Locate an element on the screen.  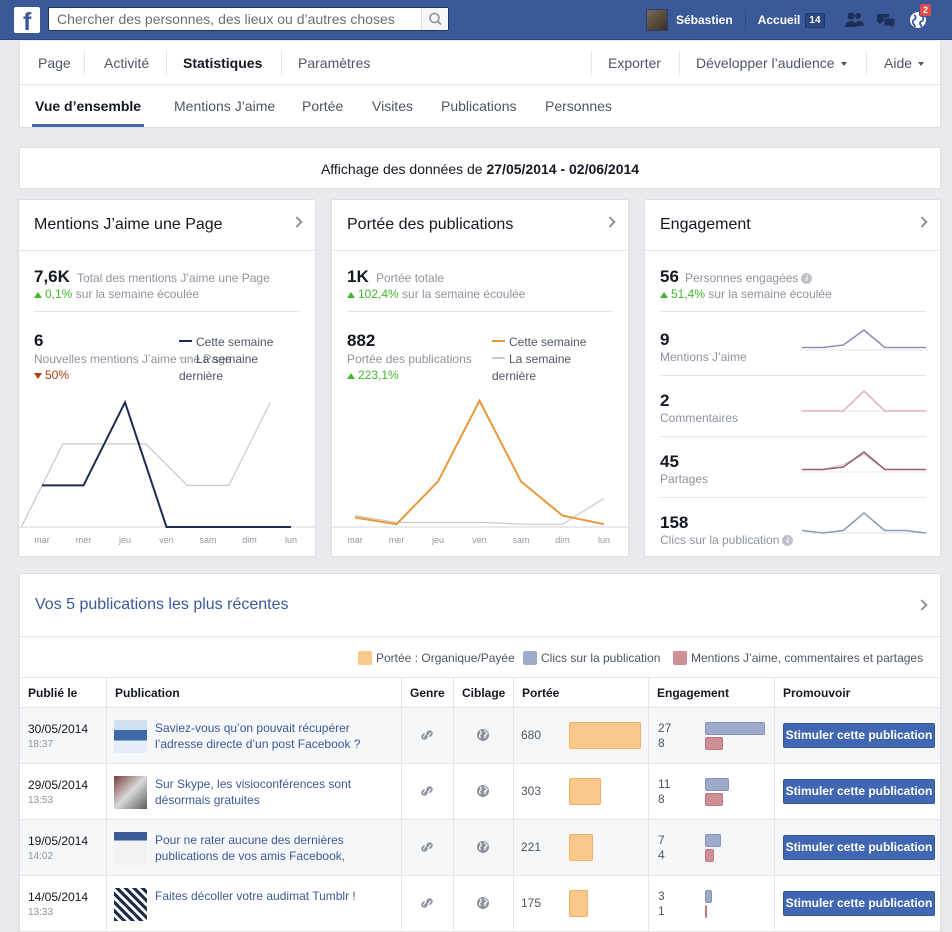
search-box is located at coordinates (248, 19).